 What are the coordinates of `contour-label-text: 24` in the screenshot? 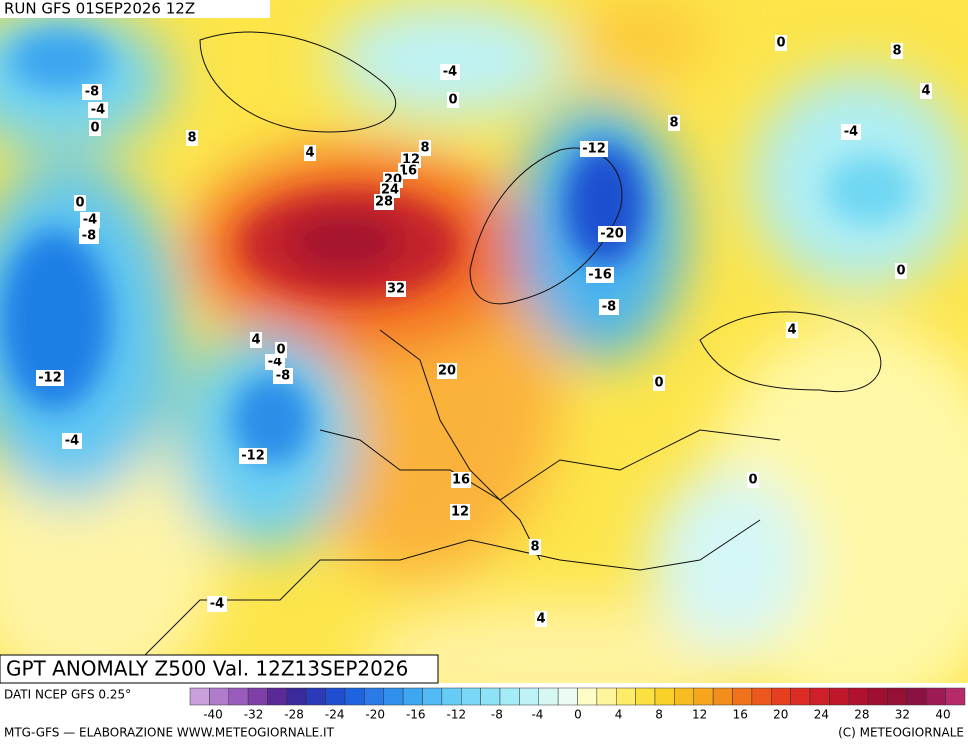 It's located at (390, 190).